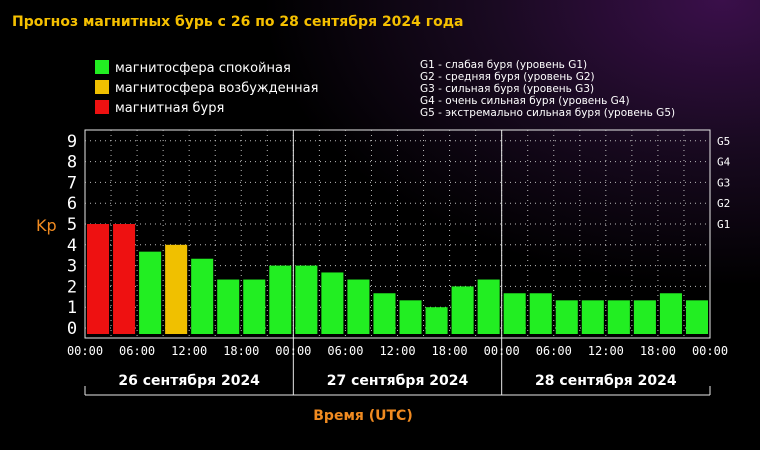 Image resolution: width=760 pixels, height=450 pixels. I want to click on day-label: 26 сентября 2024, so click(189, 381).